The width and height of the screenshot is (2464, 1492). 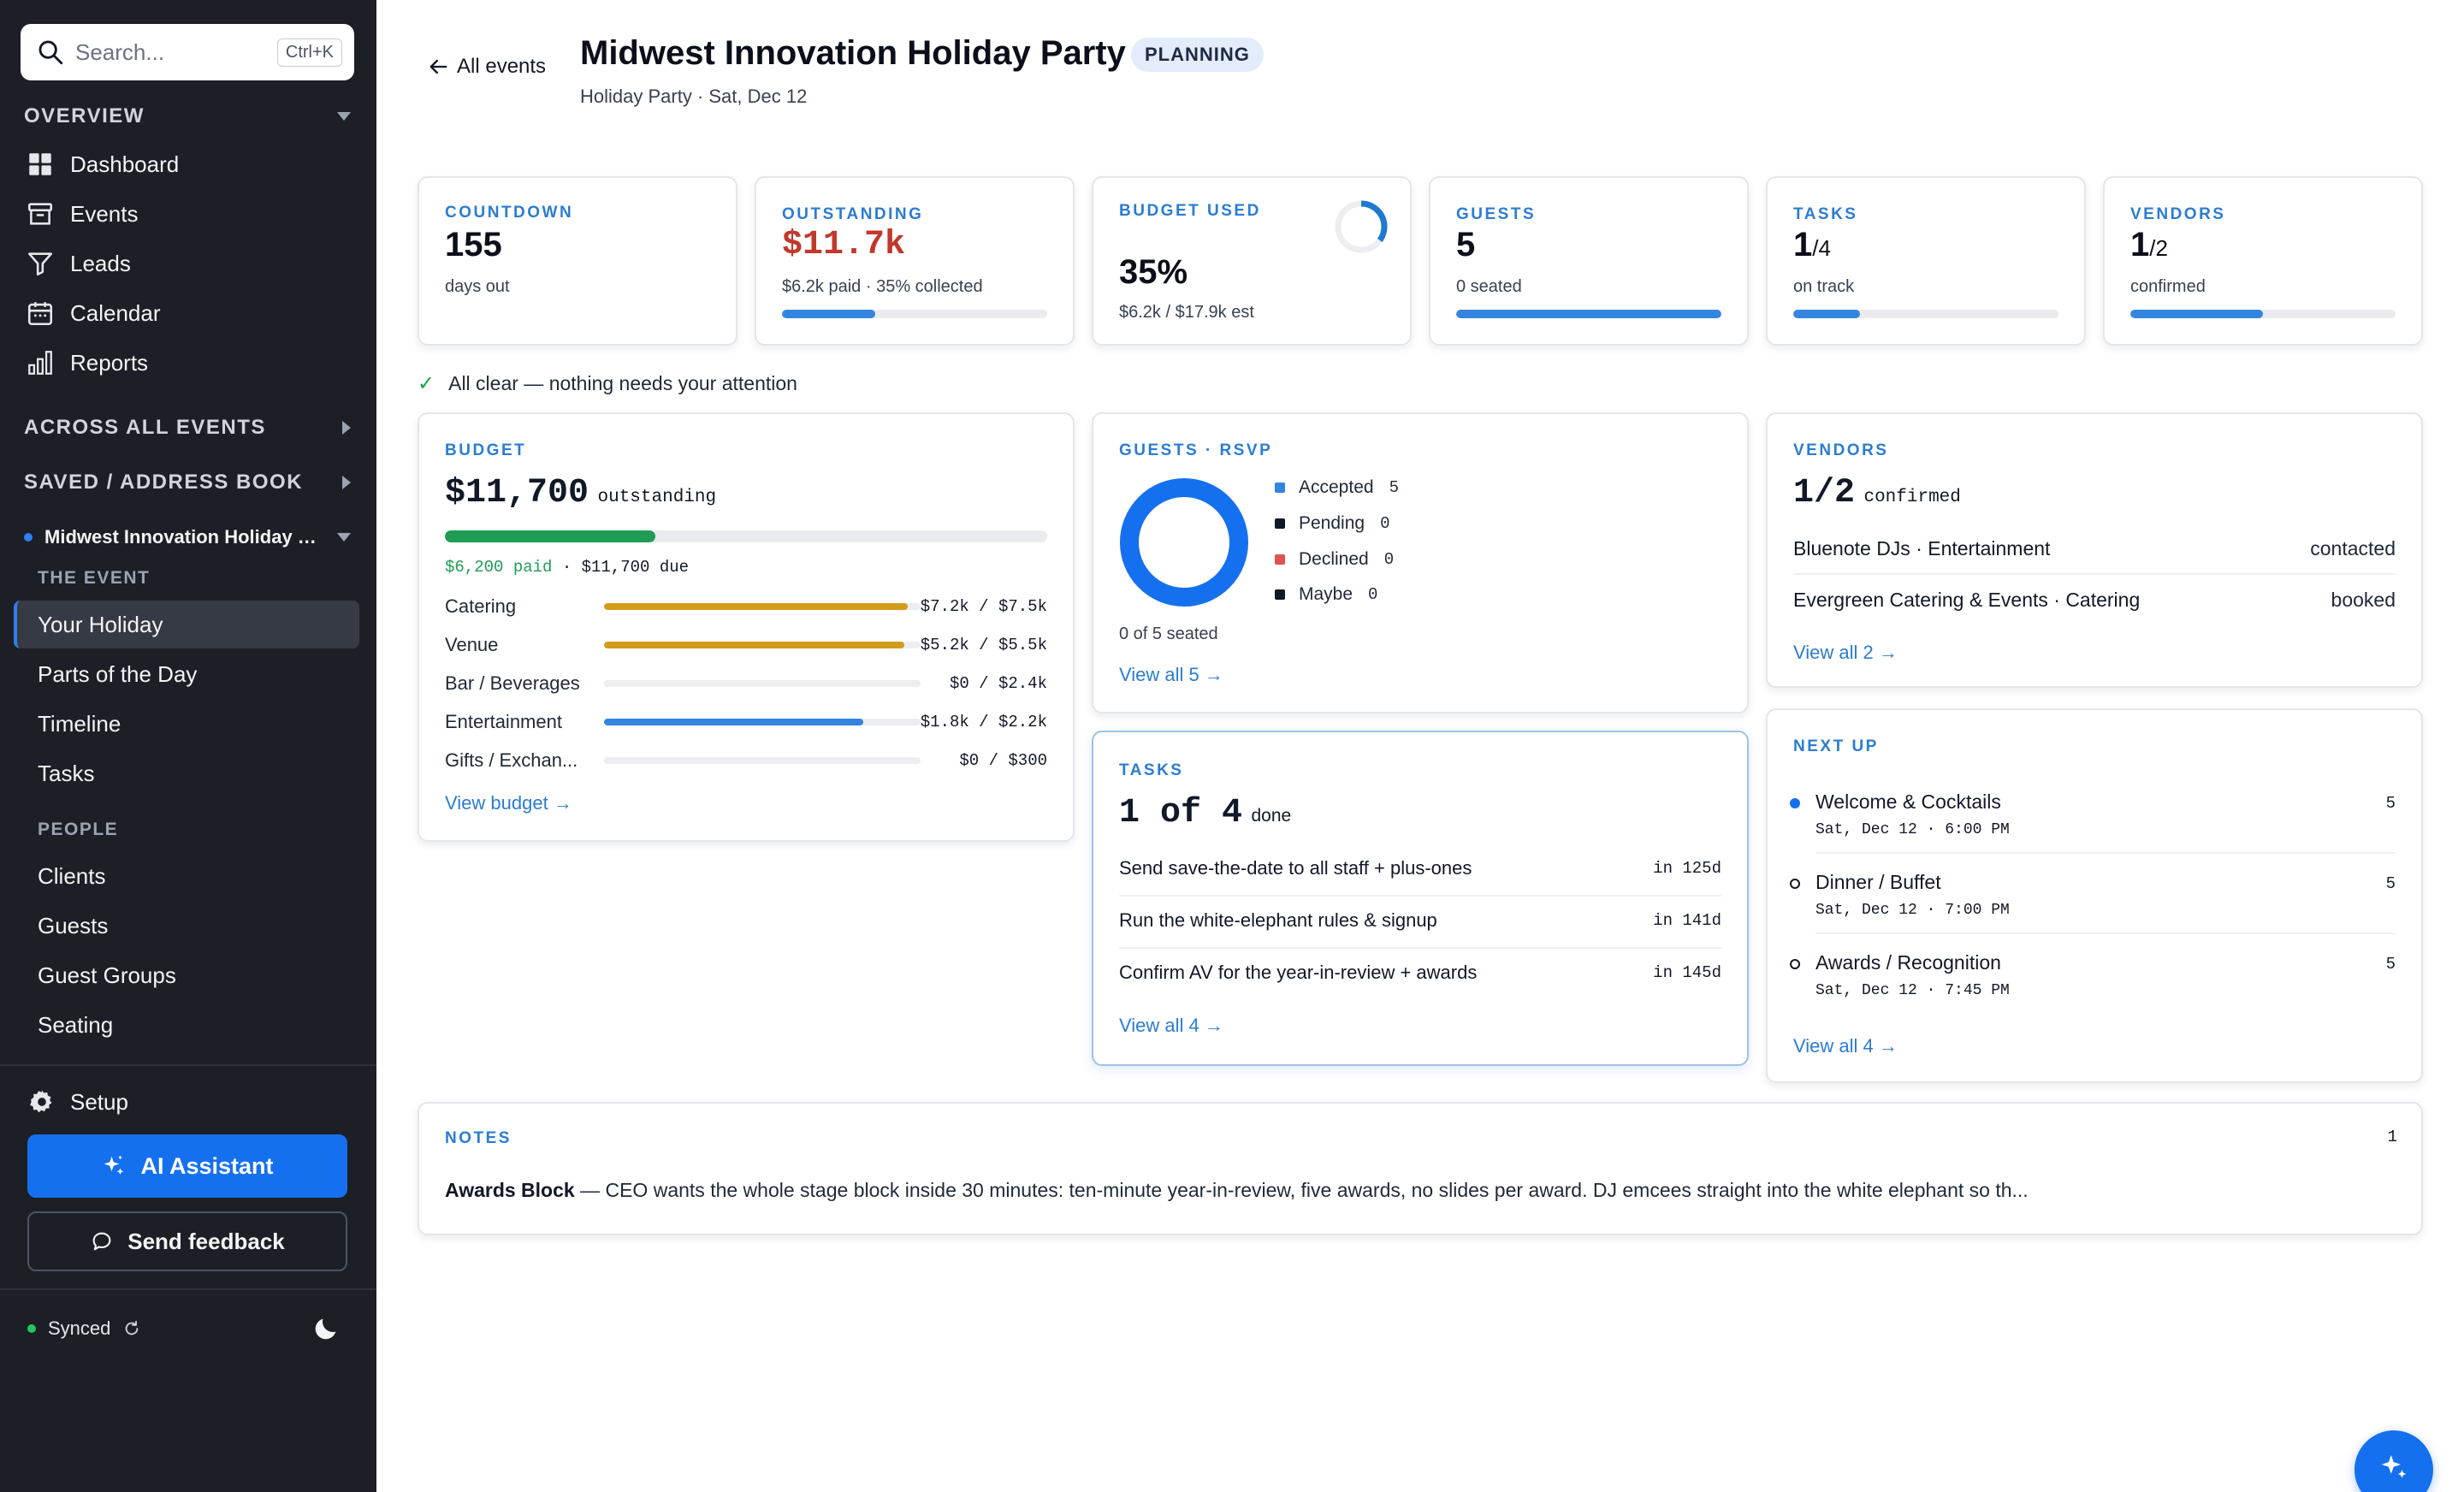 I want to click on sidebar-item-timeline: Timeline, so click(x=79, y=723).